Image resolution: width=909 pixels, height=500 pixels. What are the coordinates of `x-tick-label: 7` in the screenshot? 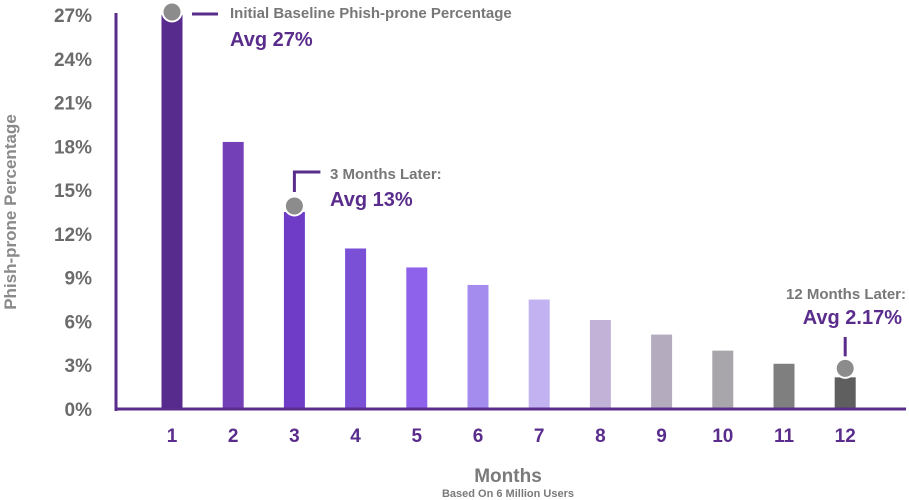 It's located at (539, 436).